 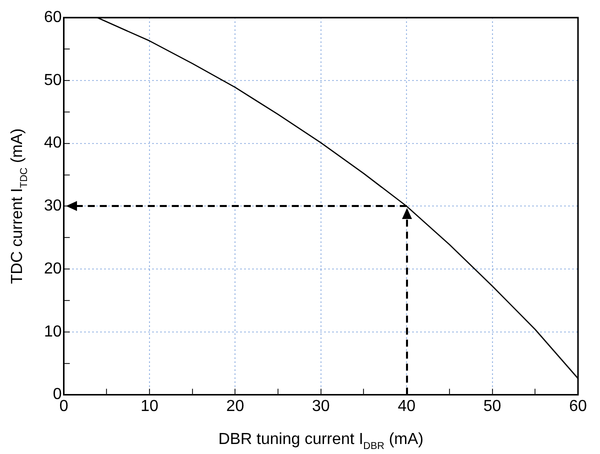 What do you see at coordinates (53, 331) in the screenshot?
I see `y-tick-label: 10` at bounding box center [53, 331].